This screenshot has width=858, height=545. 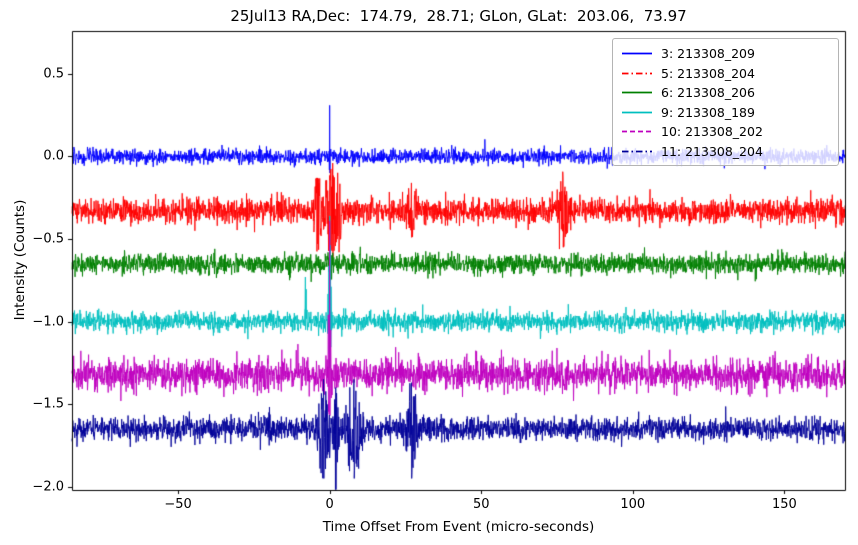 I want to click on legend-entry: 11: 213308_204, so click(x=725, y=152).